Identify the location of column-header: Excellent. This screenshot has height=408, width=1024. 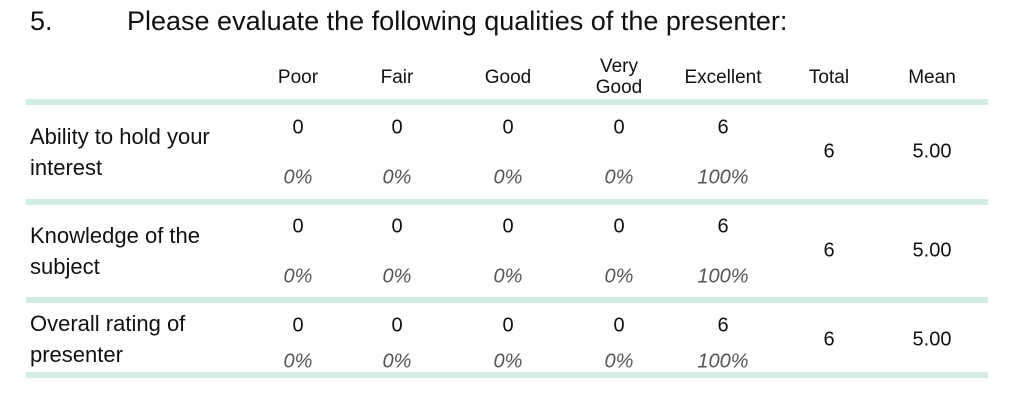
(723, 77).